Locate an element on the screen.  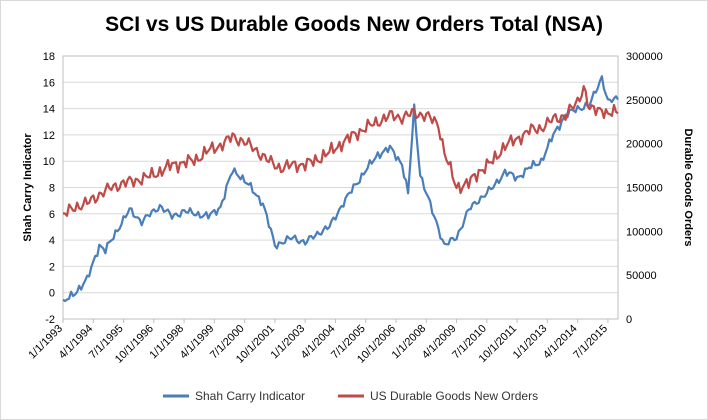
y-tick-label: 2 is located at coordinates (52, 267).